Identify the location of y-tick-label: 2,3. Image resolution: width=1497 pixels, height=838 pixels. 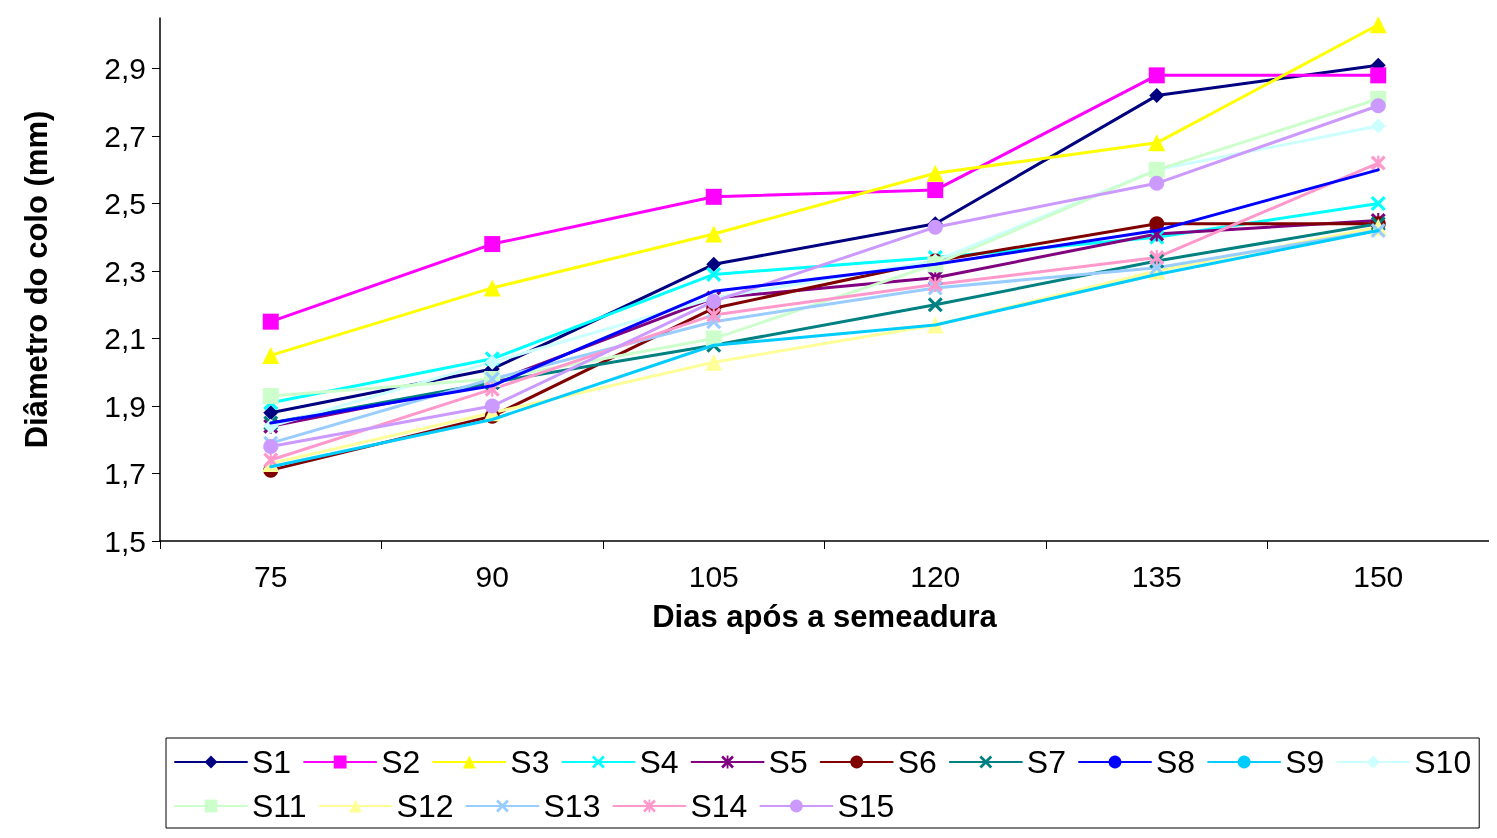
(125, 271).